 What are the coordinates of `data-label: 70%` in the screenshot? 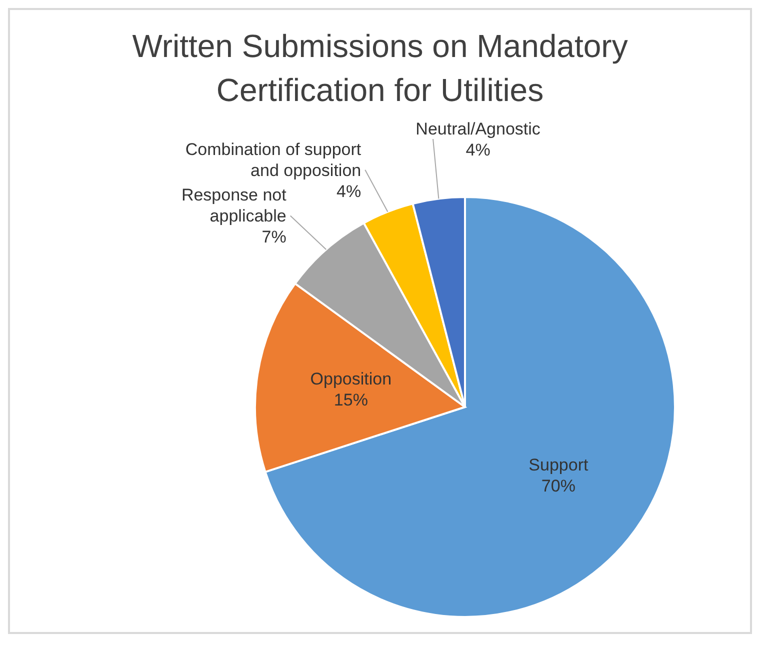 It's located at (558, 485).